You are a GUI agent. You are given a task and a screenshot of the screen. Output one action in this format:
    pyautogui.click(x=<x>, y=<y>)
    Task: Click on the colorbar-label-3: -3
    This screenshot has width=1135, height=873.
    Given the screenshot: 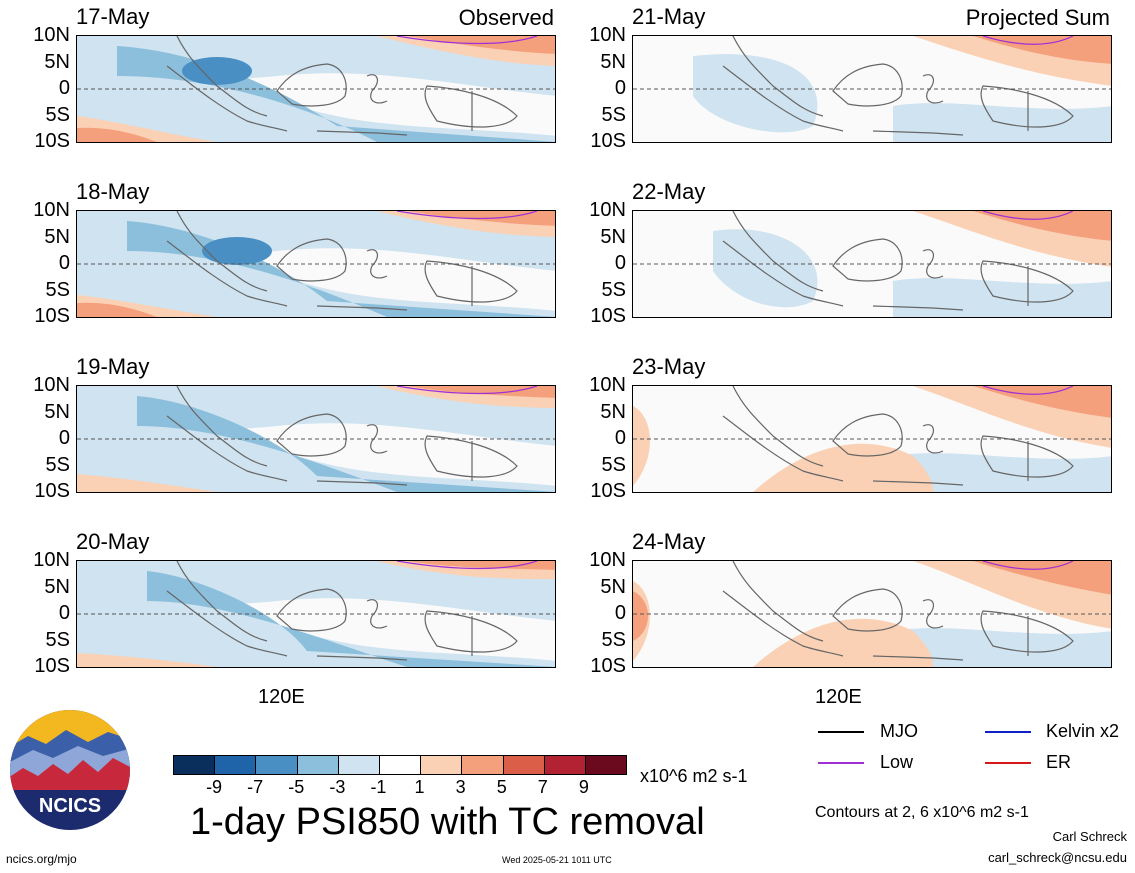 What is the action you would take?
    pyautogui.click(x=337, y=787)
    